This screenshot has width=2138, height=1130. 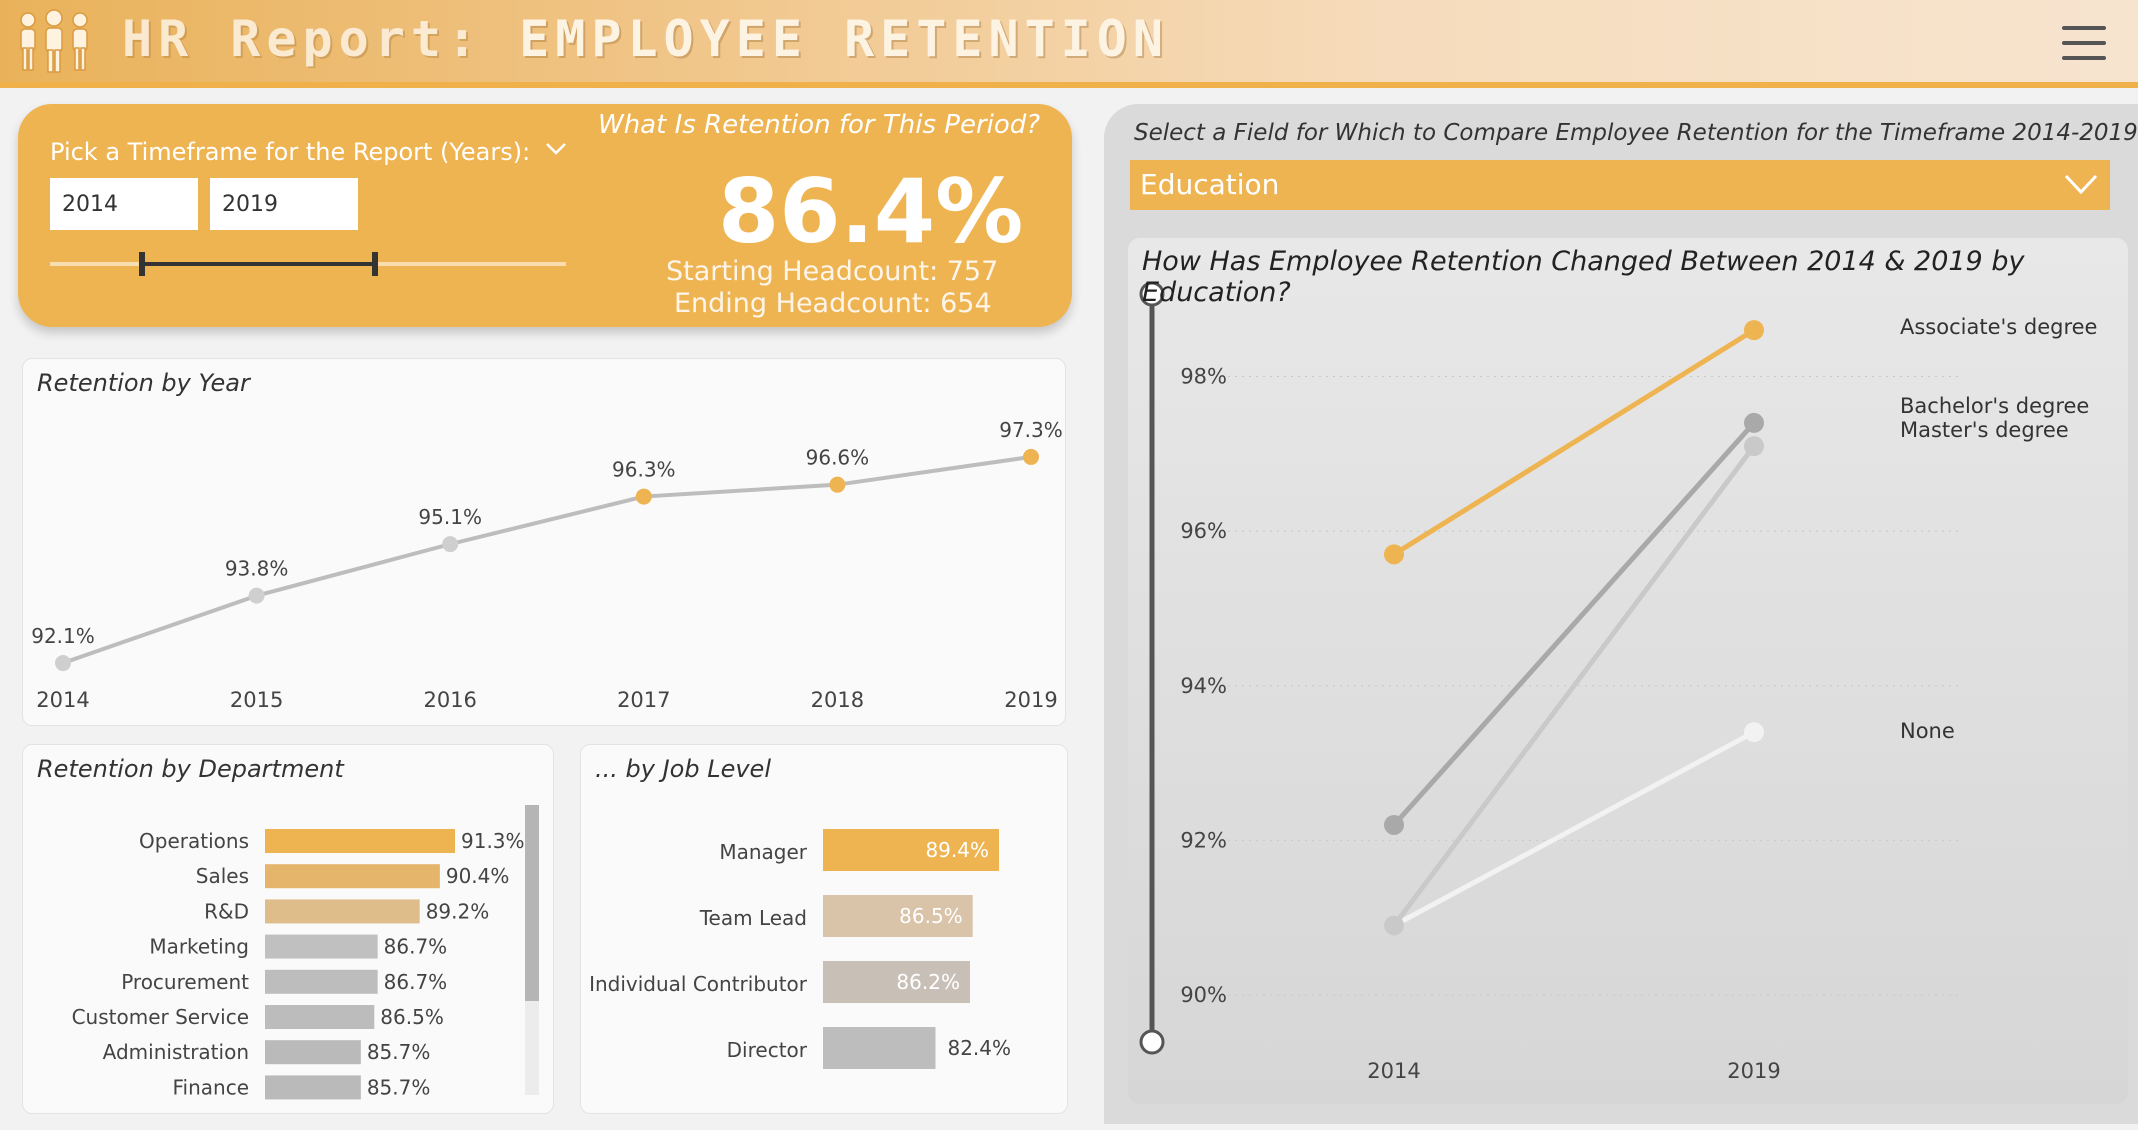 I want to click on retention-by-department-title: Retention by Department, so click(x=190, y=769).